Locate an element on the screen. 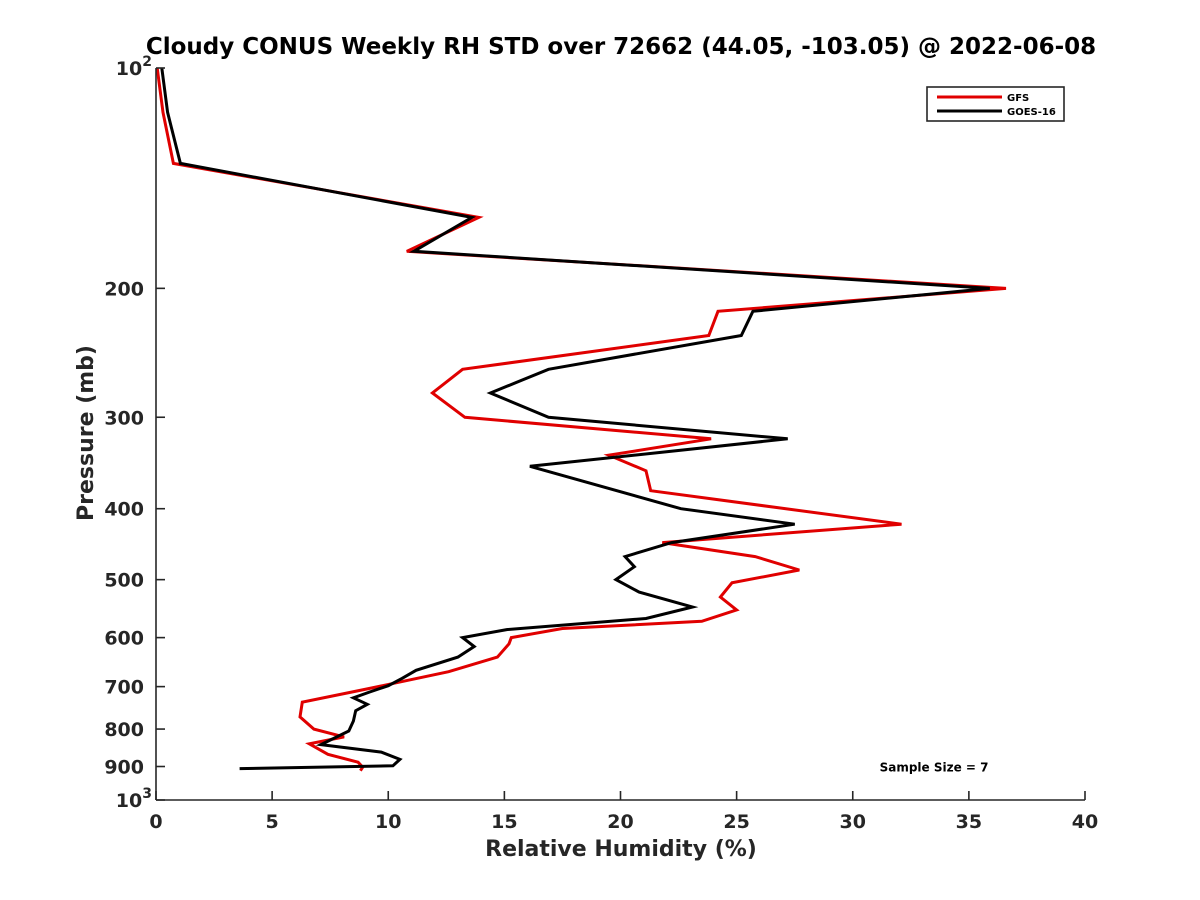 The image size is (1200, 900). legend: GFS GOES-16 is located at coordinates (995, 104).